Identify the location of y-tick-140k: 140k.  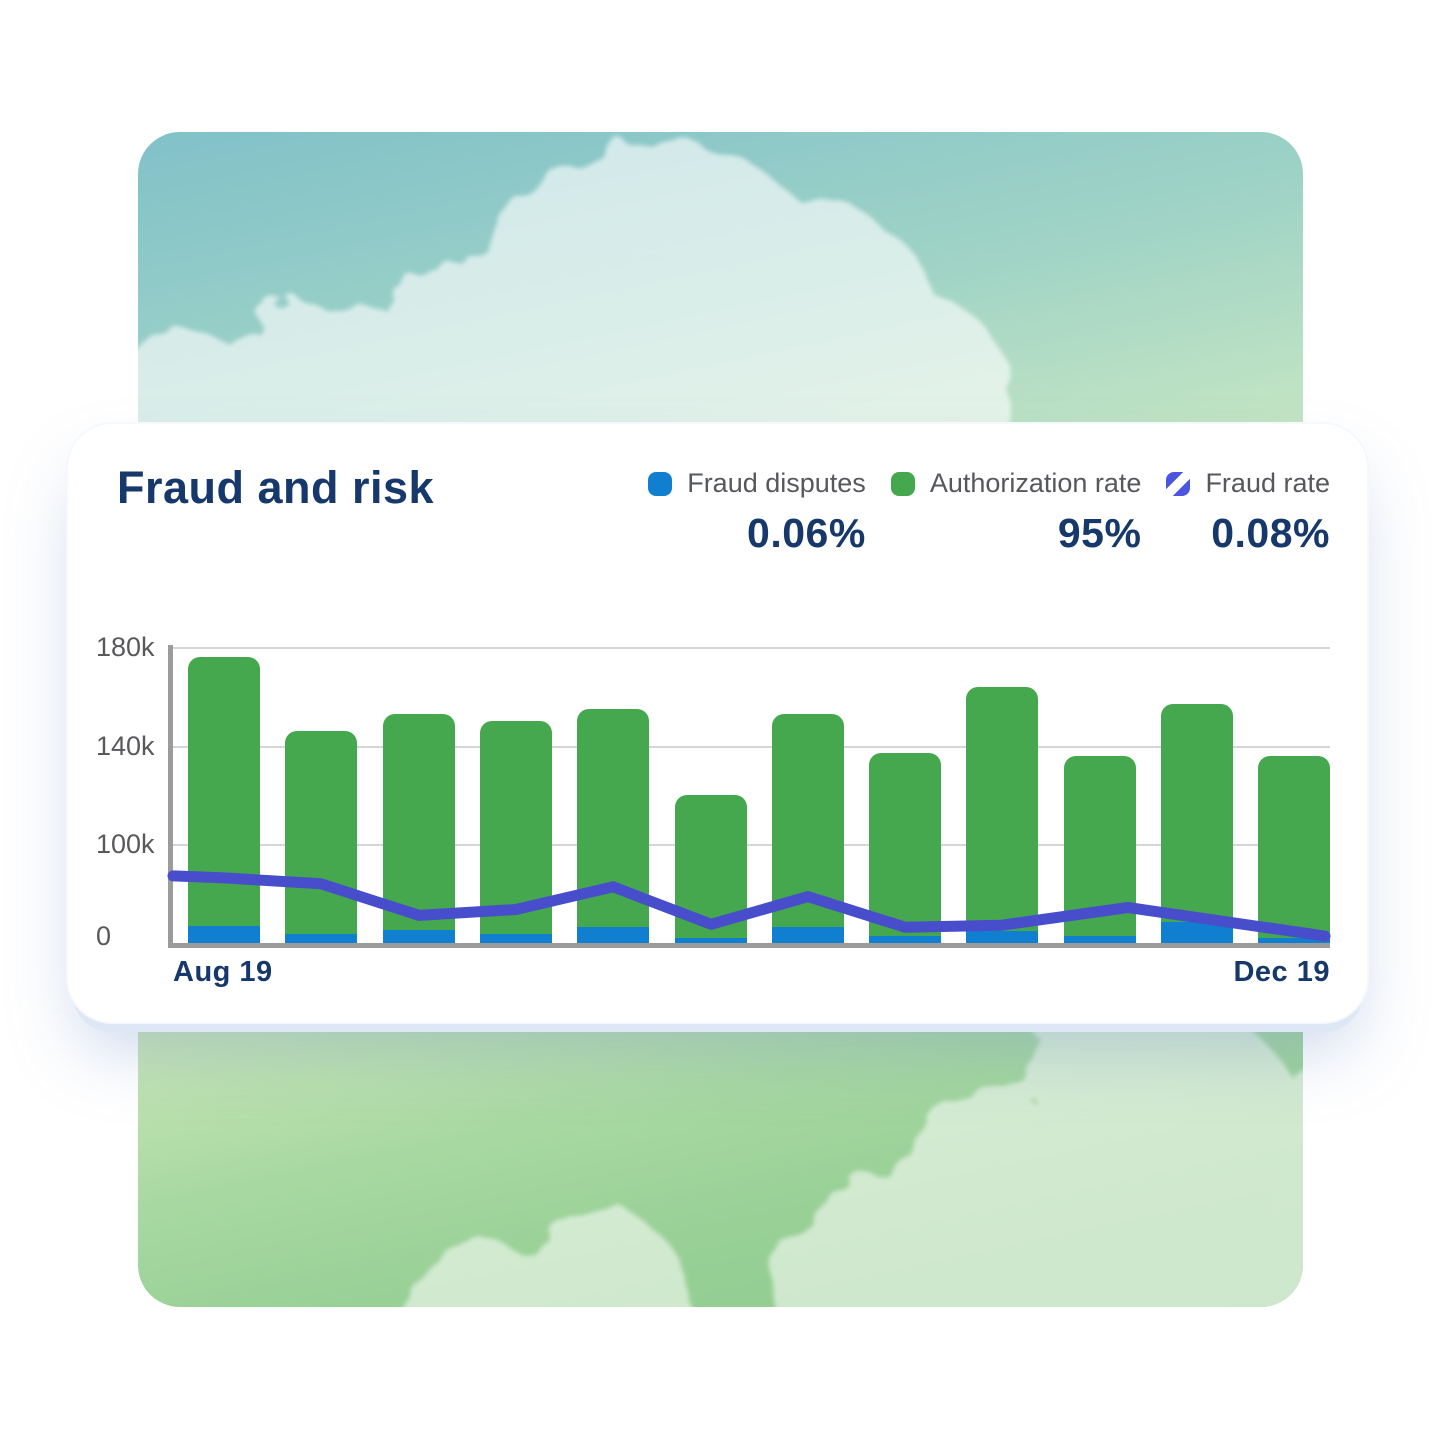
(125, 746).